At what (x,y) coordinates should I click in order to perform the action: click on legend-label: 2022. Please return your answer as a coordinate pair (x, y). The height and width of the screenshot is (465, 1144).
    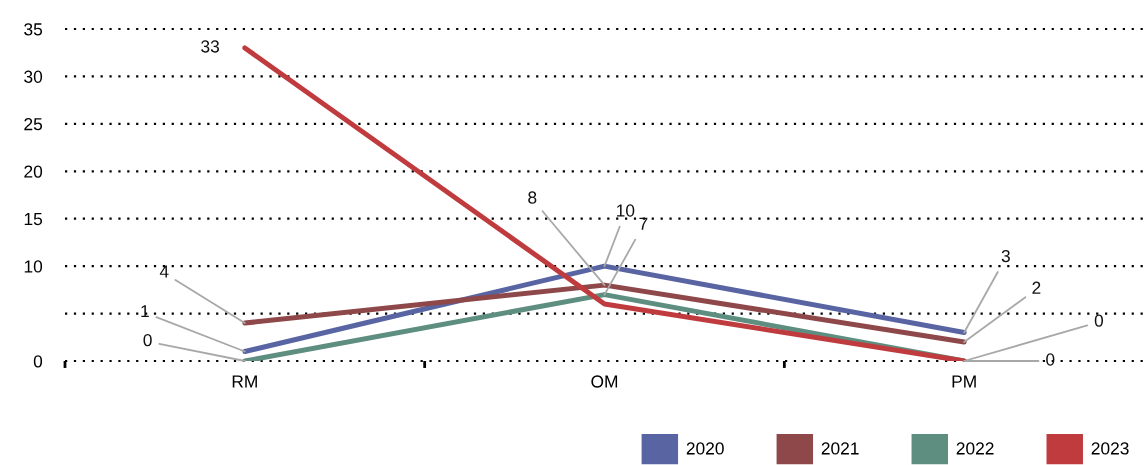
    Looking at the image, I should click on (975, 448).